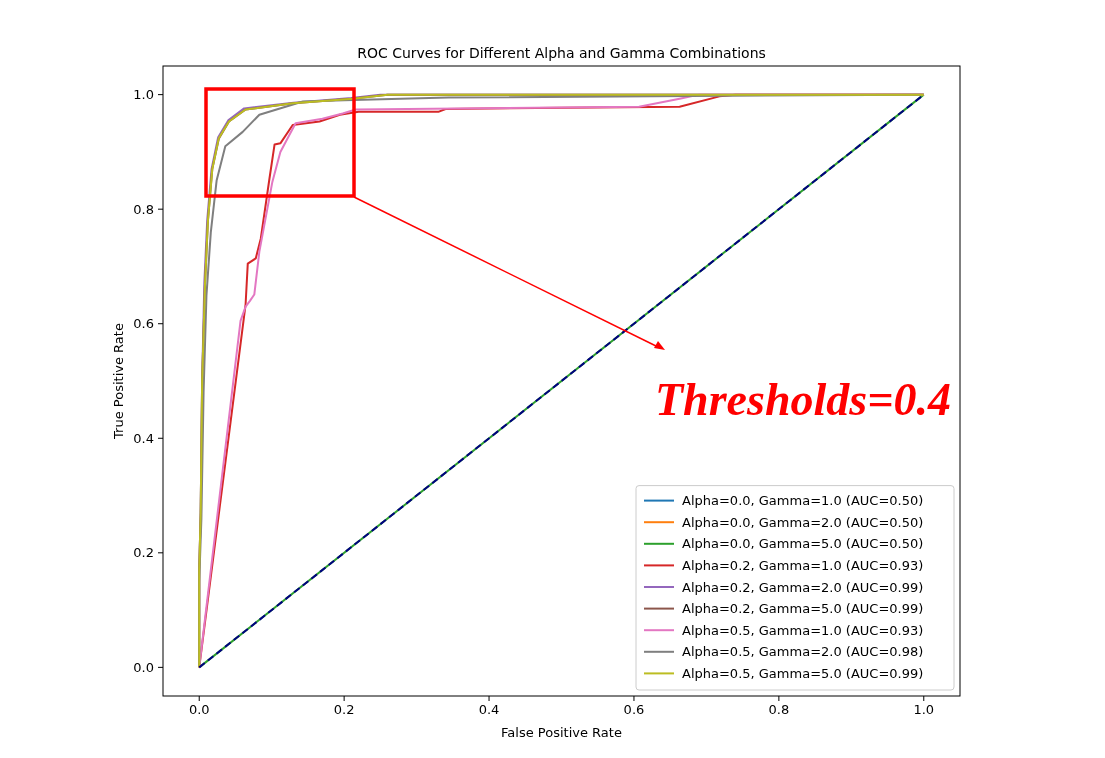 The width and height of the screenshot is (1105, 758). I want to click on legend-label: Alpha=0.2, Gamma=5.0 (AUC=0.99), so click(803, 609).